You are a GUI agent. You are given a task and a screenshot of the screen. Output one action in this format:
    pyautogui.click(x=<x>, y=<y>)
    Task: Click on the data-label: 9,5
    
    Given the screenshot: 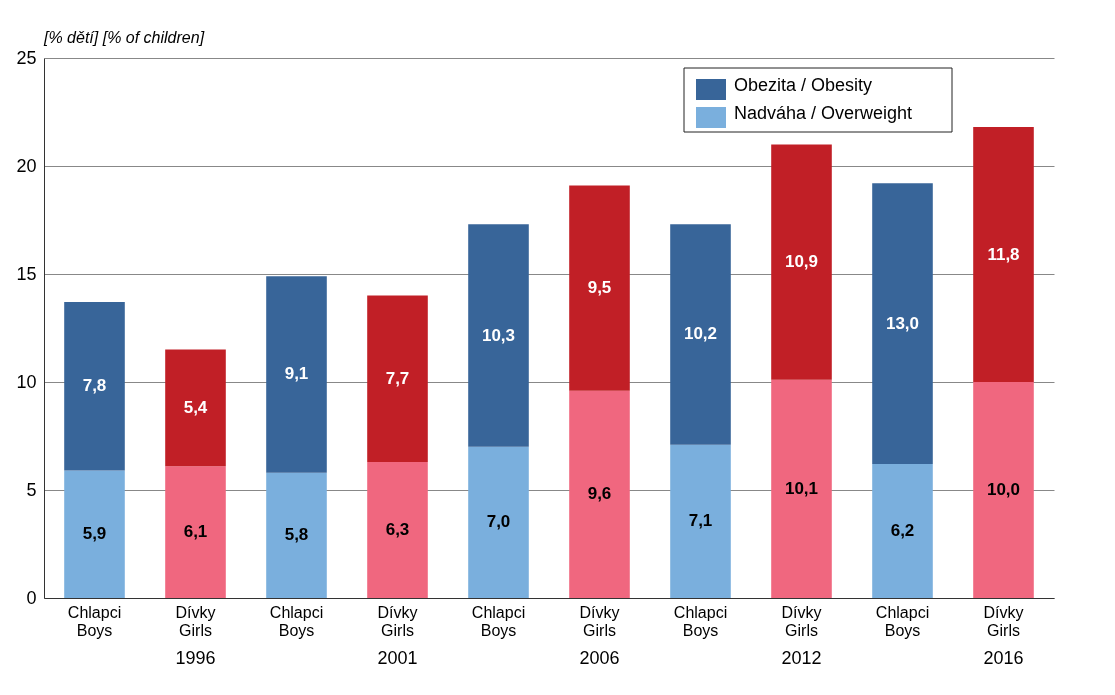 What is the action you would take?
    pyautogui.click(x=599, y=288)
    